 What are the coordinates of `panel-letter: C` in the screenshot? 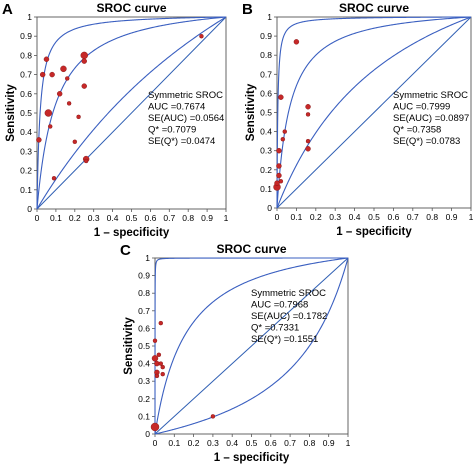 It's located at (125, 250).